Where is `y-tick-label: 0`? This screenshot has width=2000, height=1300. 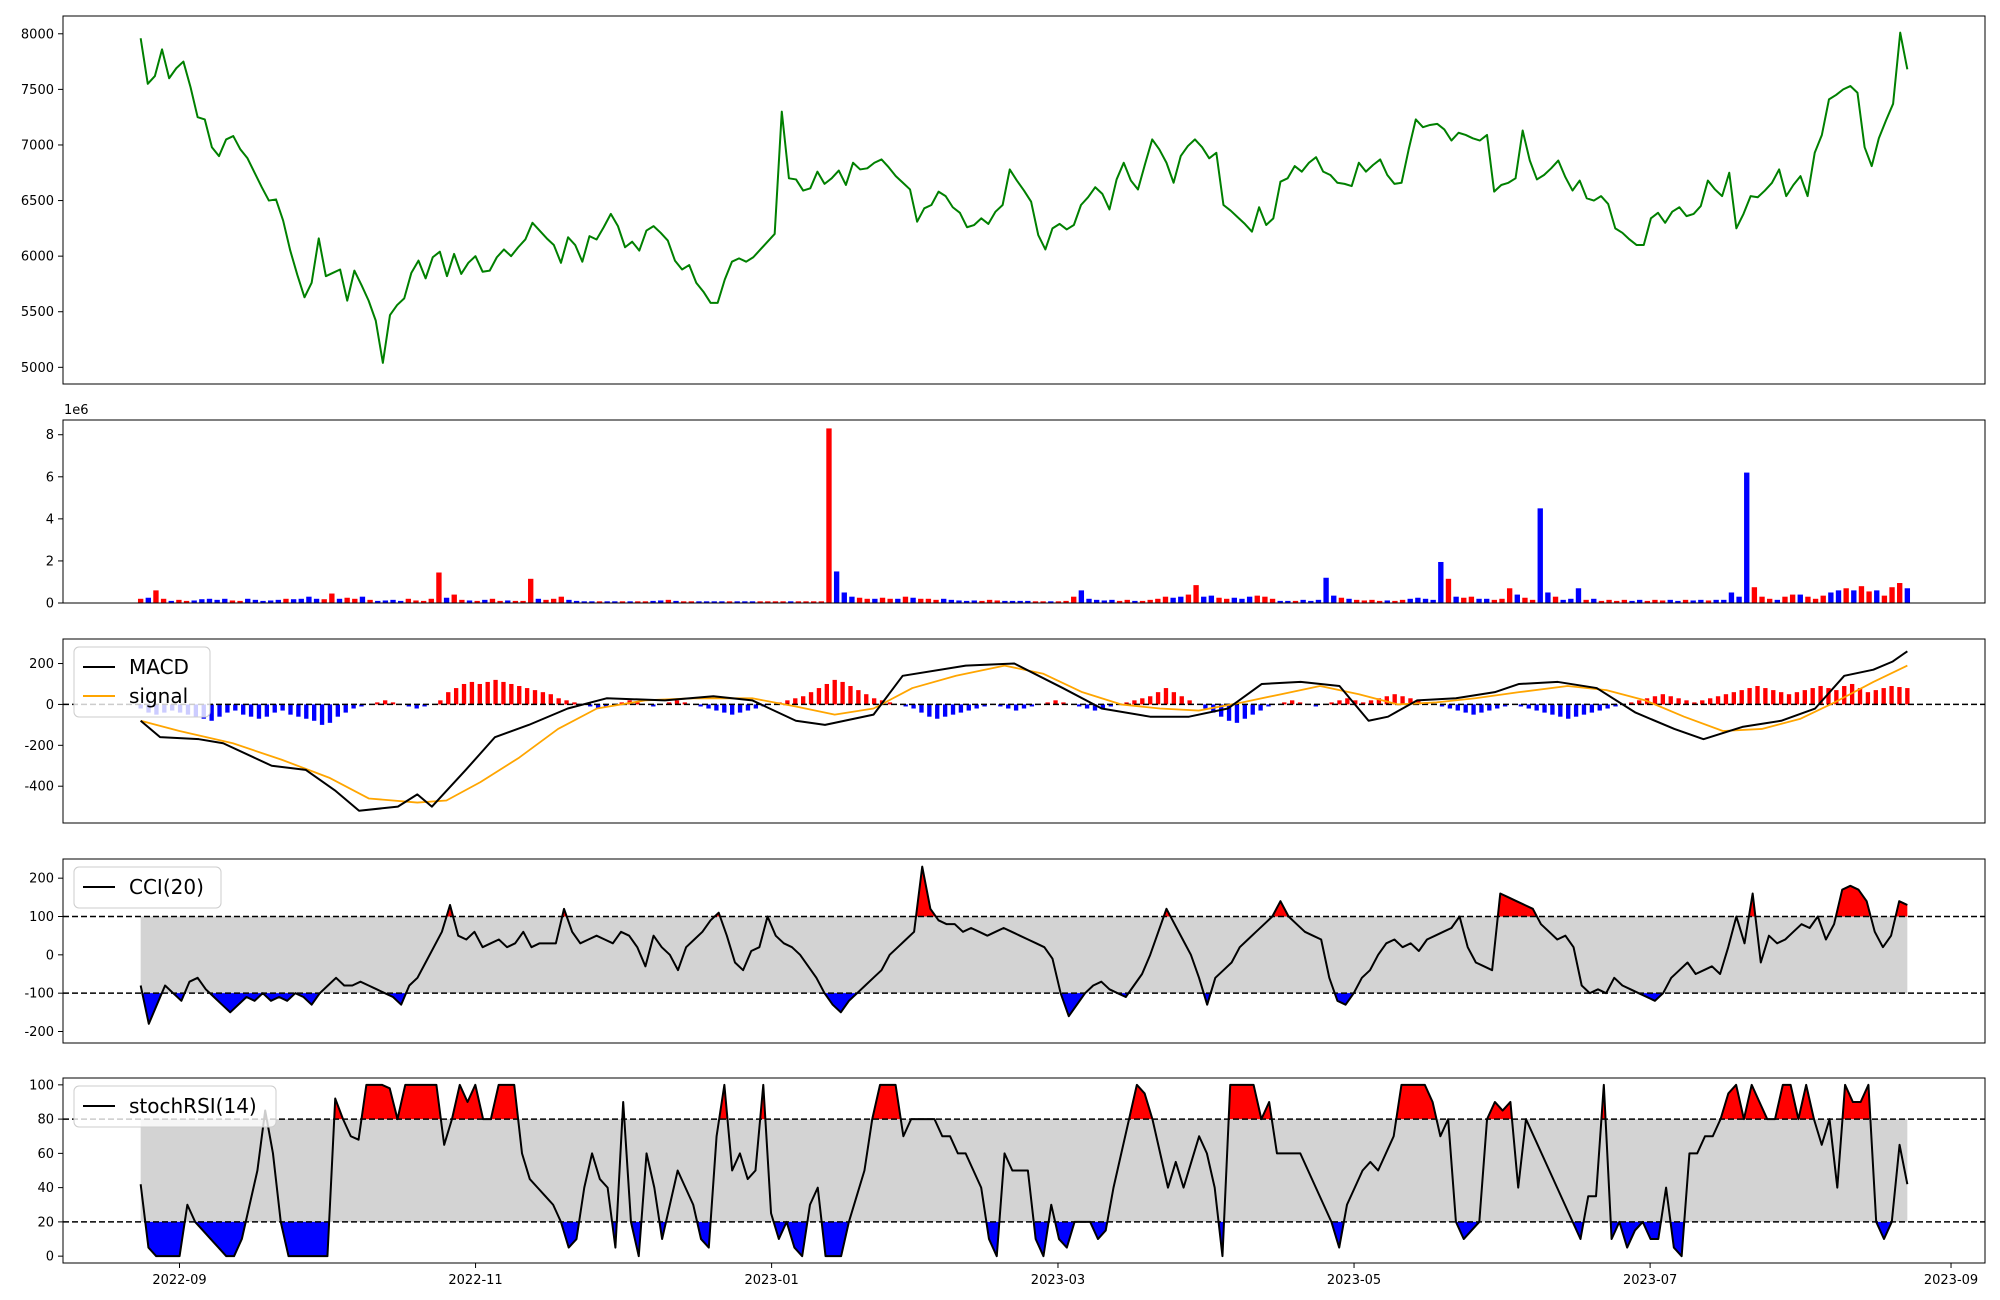 y-tick-label: 0 is located at coordinates (50, 955).